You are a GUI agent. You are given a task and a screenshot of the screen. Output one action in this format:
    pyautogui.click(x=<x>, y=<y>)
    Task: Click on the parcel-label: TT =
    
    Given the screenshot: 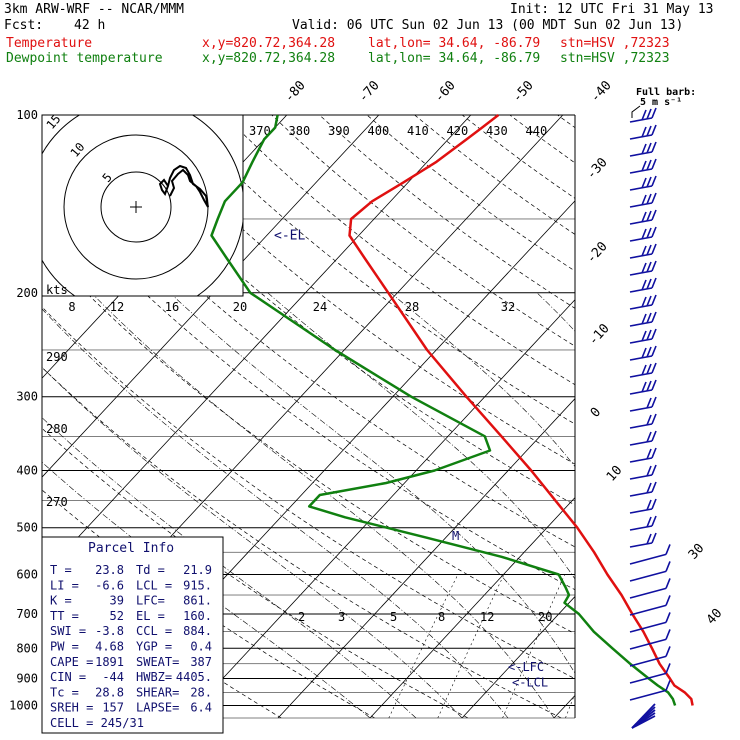 What is the action you would take?
    pyautogui.click(x=64, y=616)
    